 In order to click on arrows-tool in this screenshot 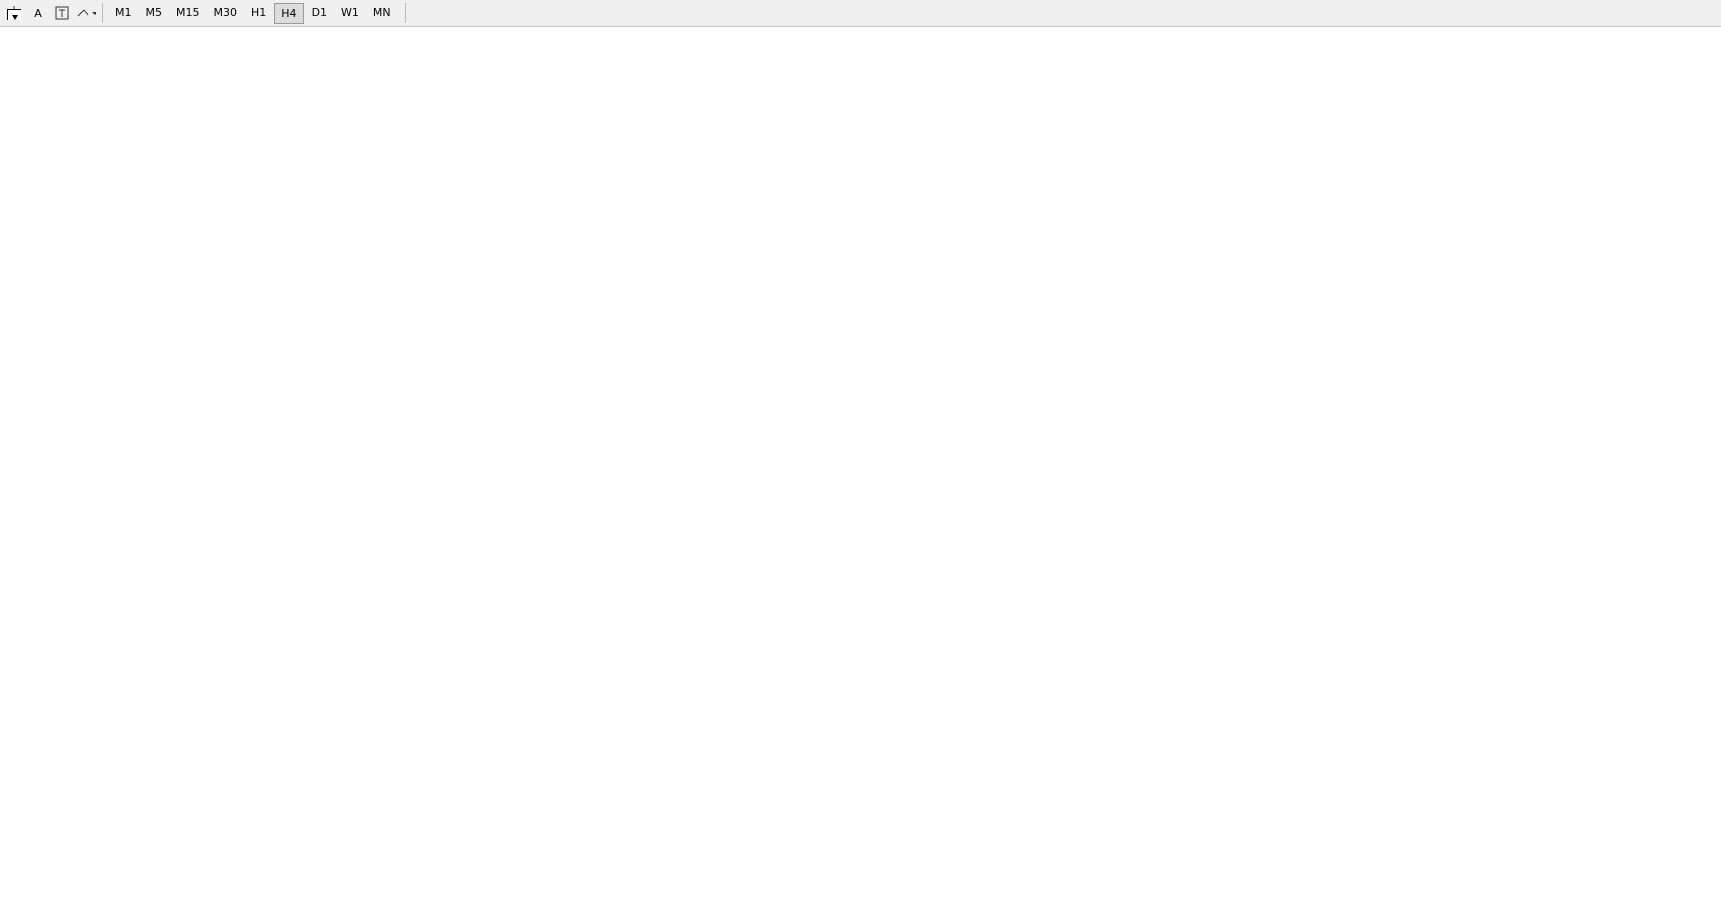, I will do `click(86, 13)`.